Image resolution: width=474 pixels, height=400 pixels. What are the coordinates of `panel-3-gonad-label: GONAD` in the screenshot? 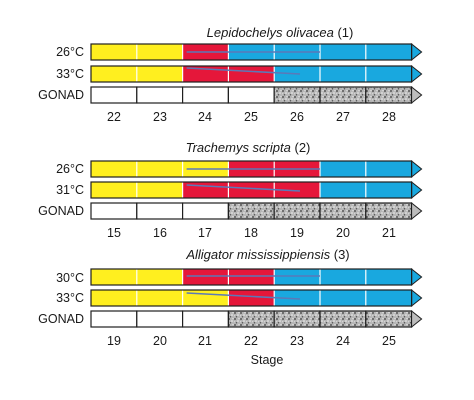 It's located at (61, 319).